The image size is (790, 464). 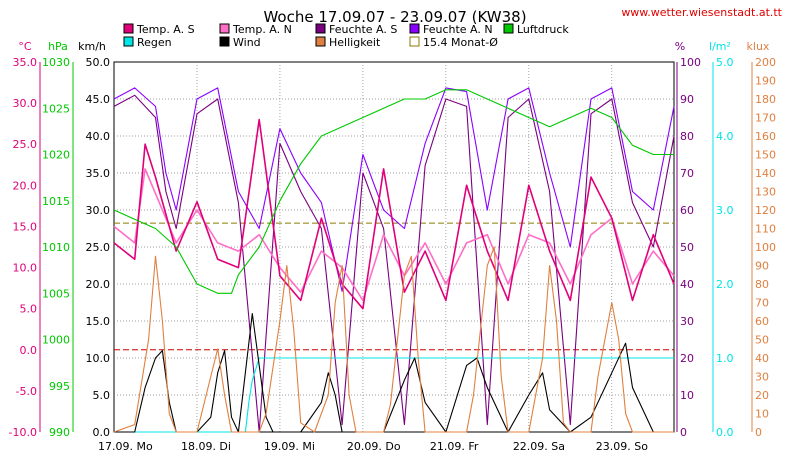 What do you see at coordinates (725, 136) in the screenshot?
I see `tick-rain: 4.0` at bounding box center [725, 136].